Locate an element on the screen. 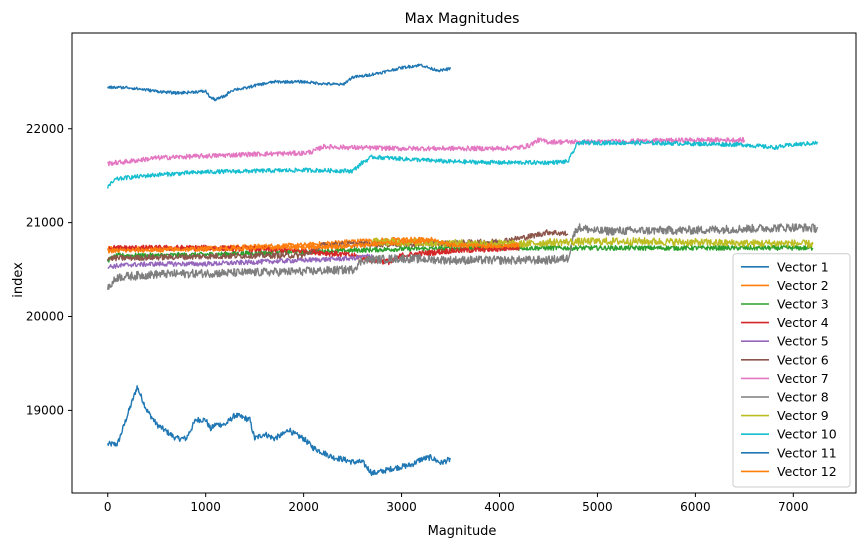 The height and width of the screenshot is (547, 868). legend-label: Vector 4 is located at coordinates (803, 322).